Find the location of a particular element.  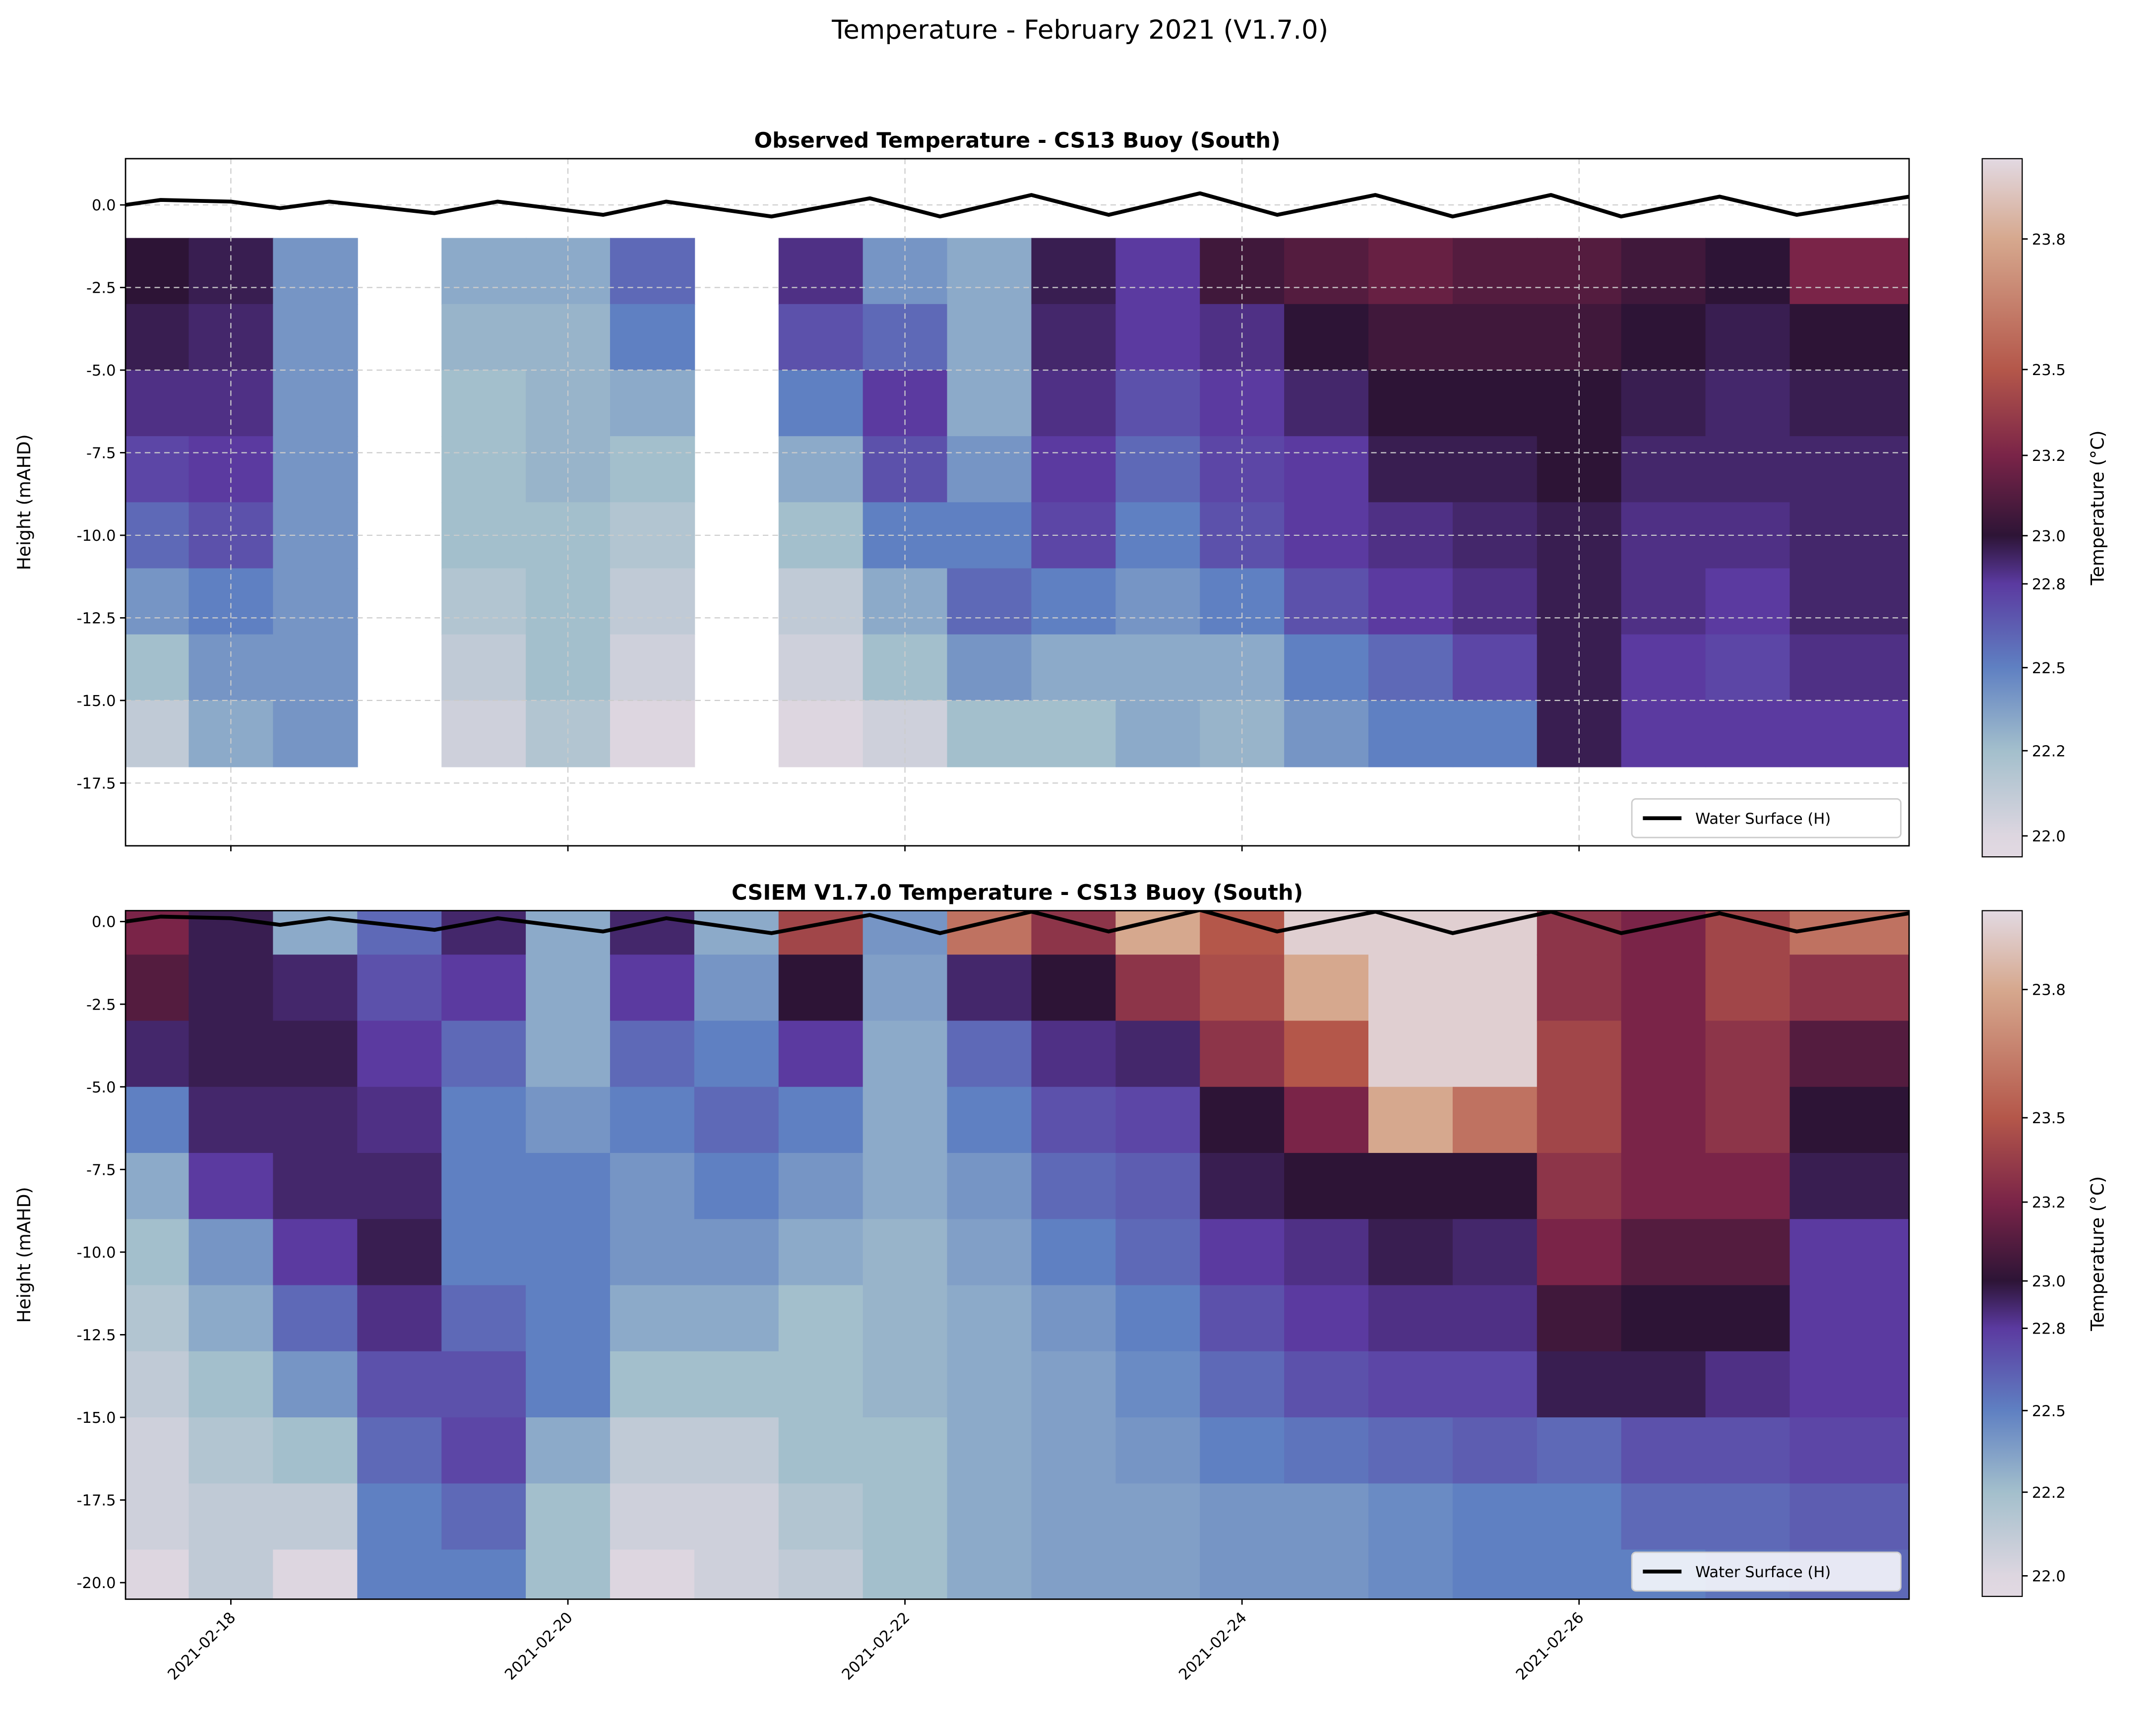

colorbar is located at coordinates (2002, 1253).